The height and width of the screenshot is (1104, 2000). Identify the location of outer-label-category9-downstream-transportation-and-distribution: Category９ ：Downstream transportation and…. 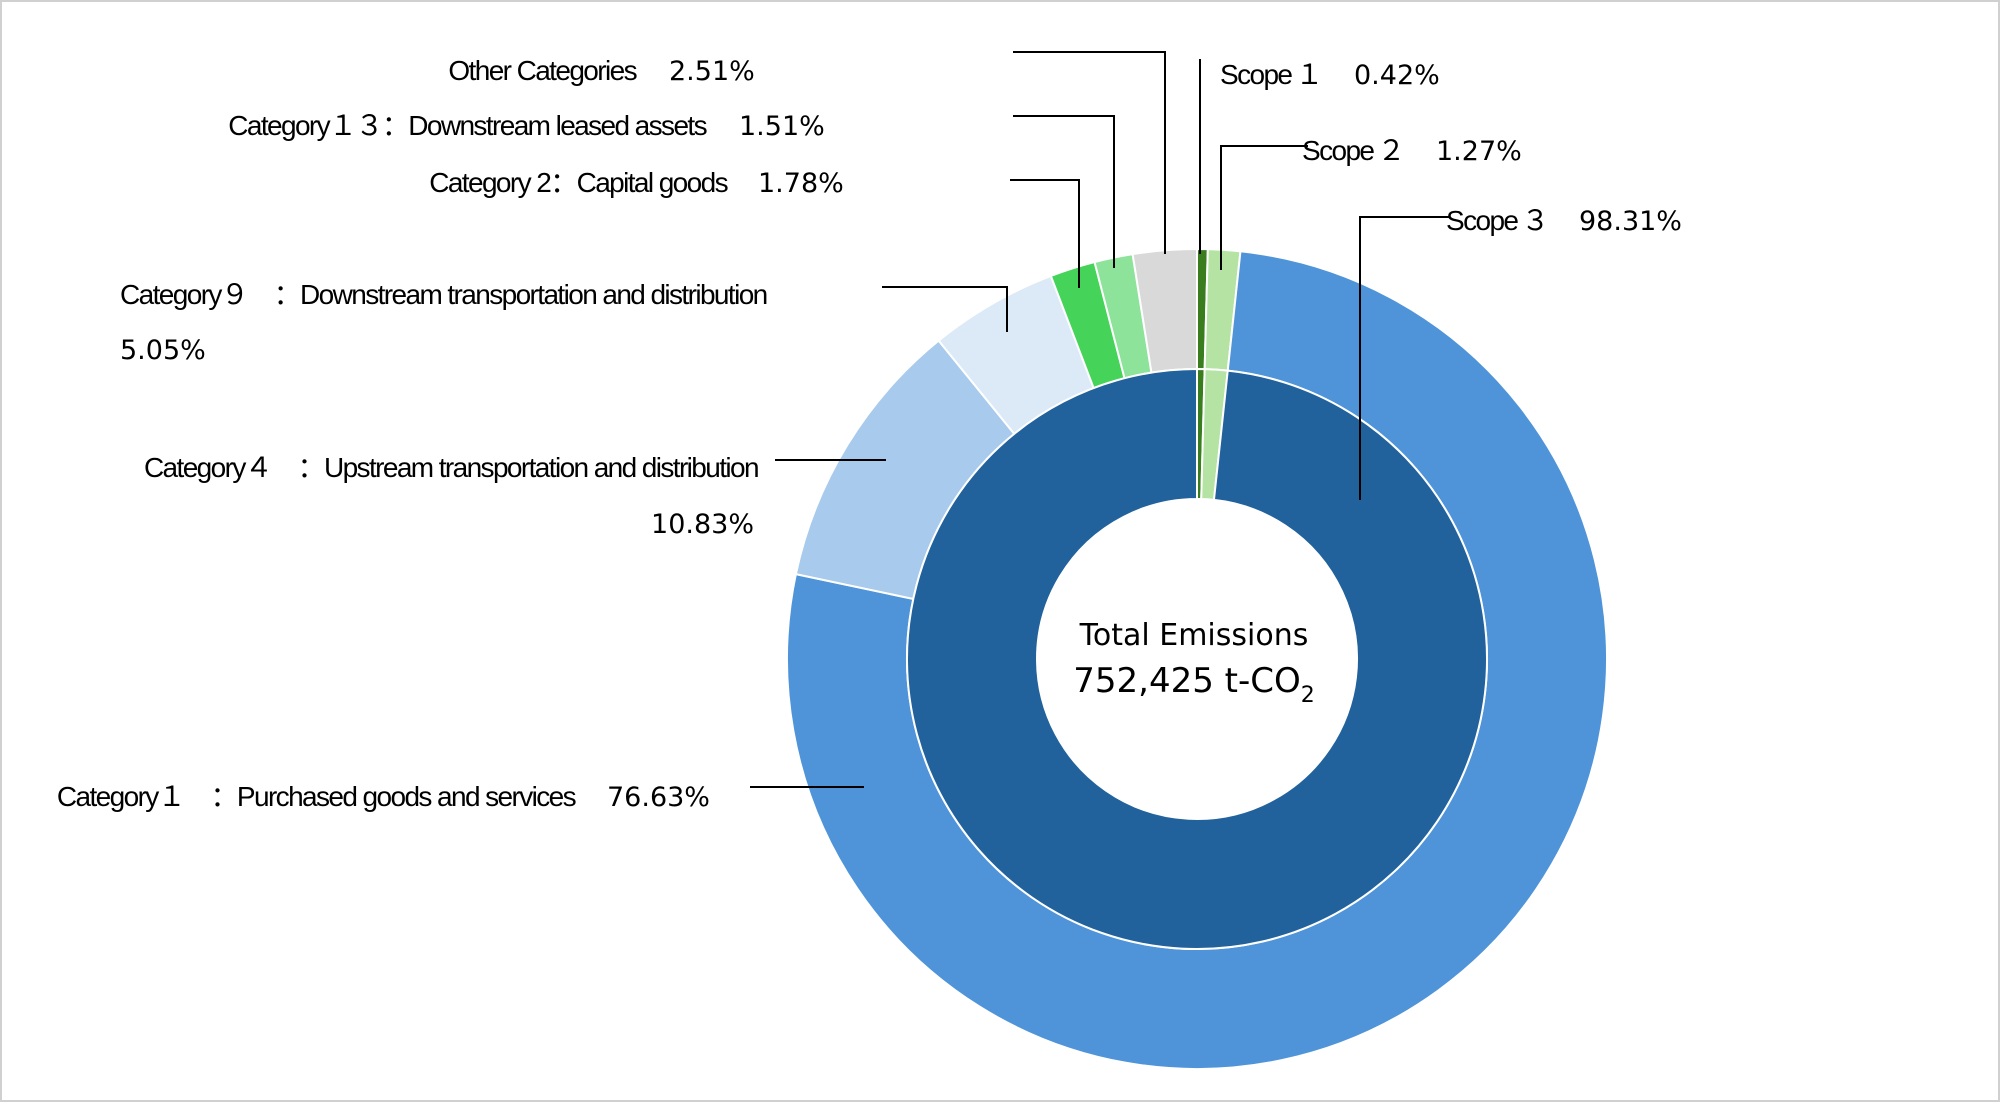
(443, 294).